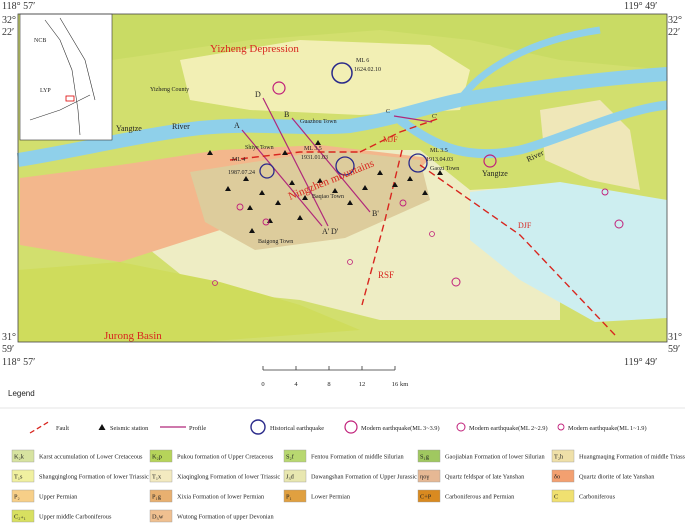  I want to click on yizheng-depression-unit, so click(325, 77).